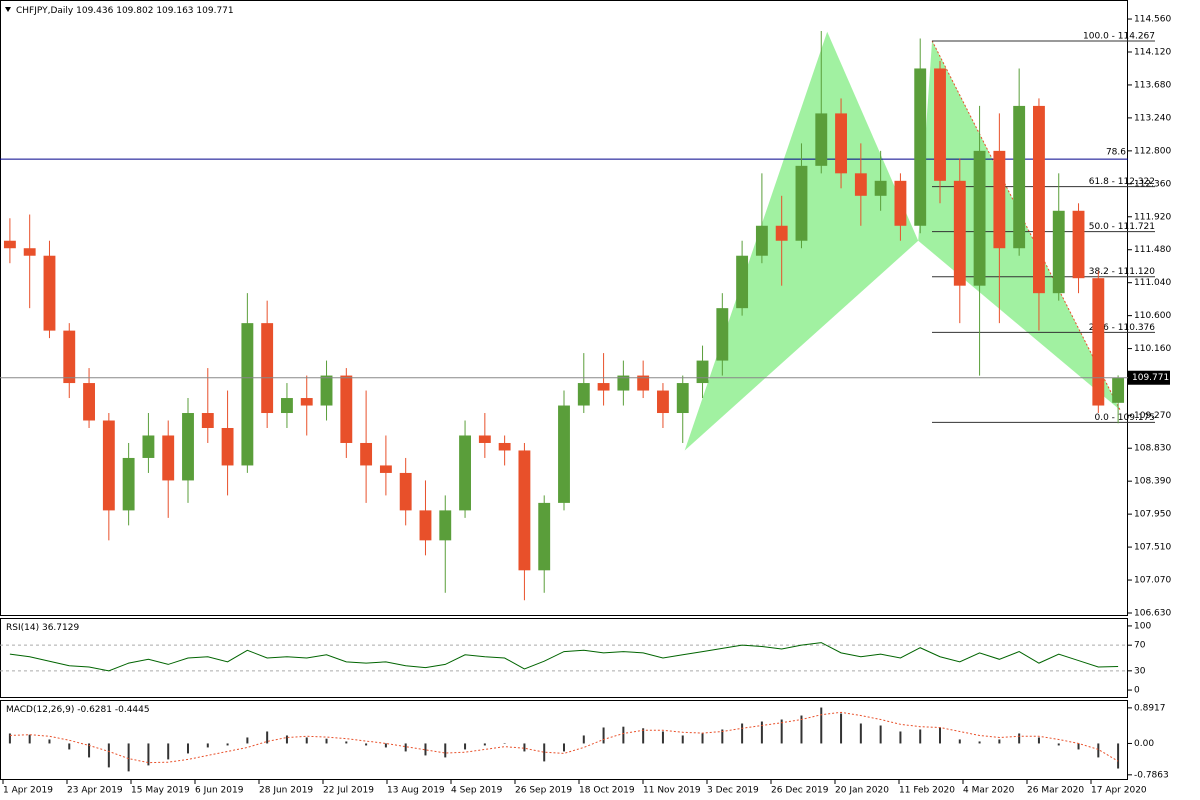 The image size is (1200, 800). Describe the element at coordinates (1152, 416) in the screenshot. I see `y-tick-label: 109.270` at that location.